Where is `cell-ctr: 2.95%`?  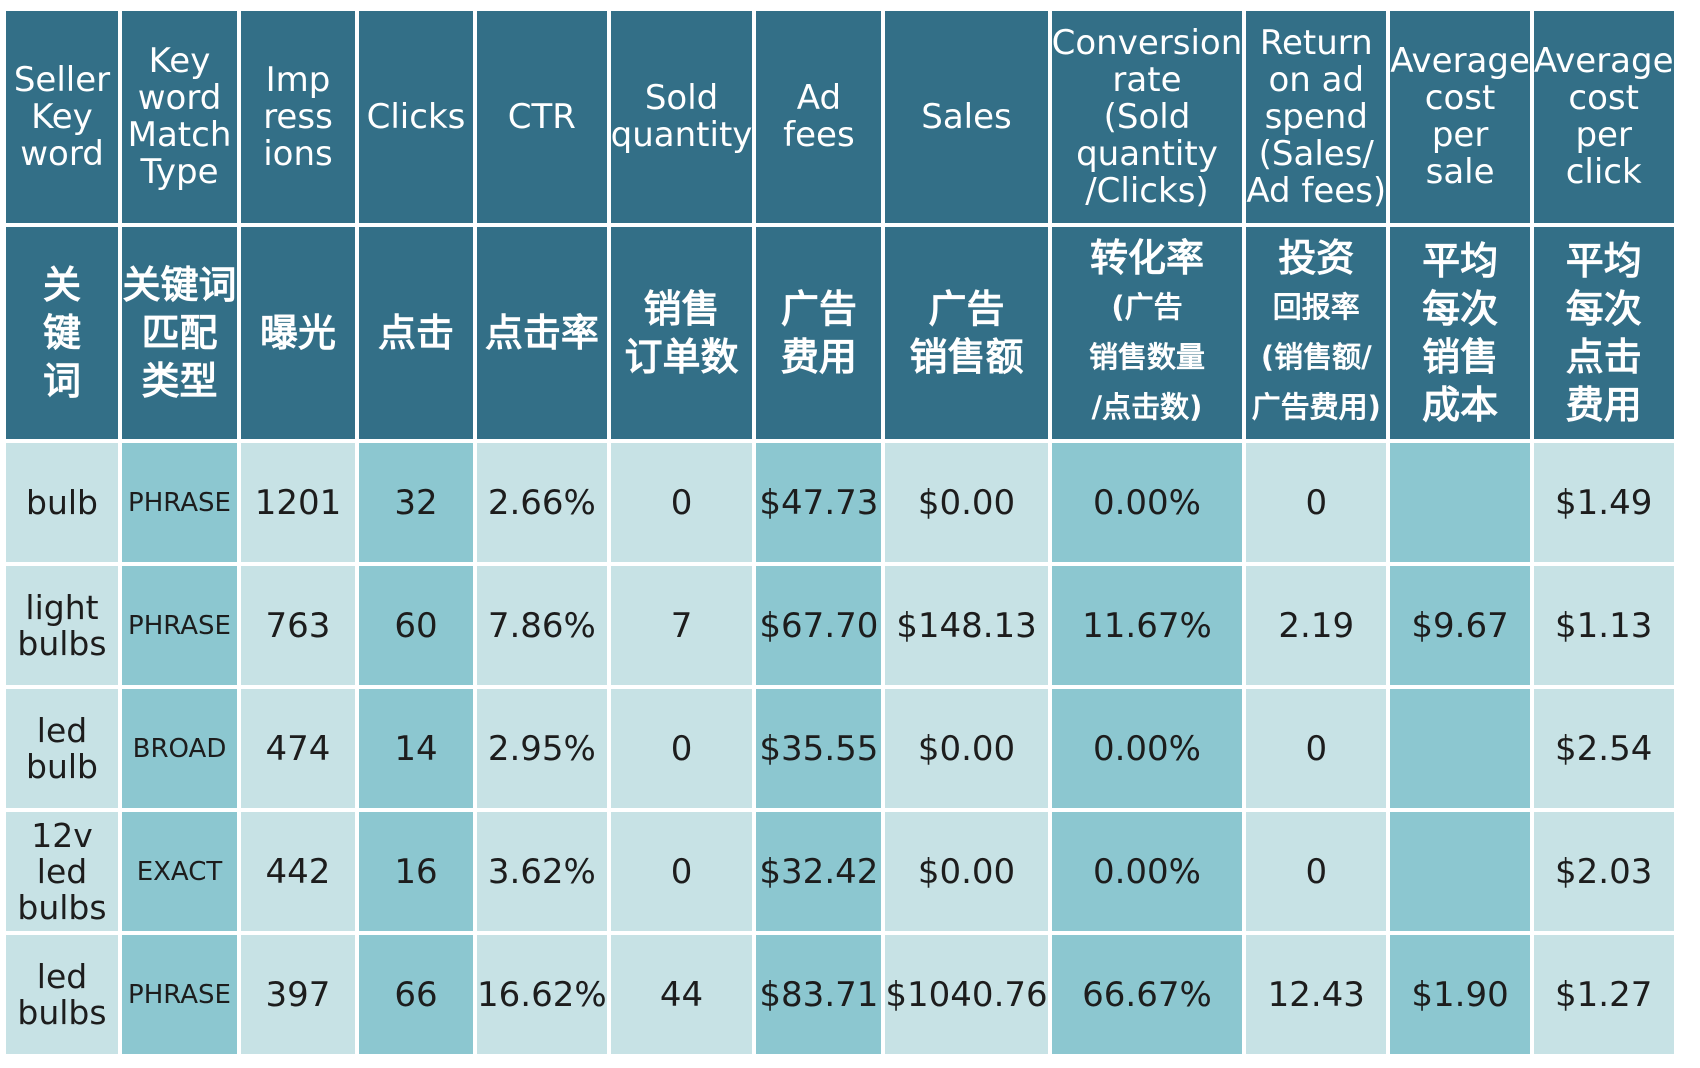
cell-ctr: 2.95% is located at coordinates (542, 748).